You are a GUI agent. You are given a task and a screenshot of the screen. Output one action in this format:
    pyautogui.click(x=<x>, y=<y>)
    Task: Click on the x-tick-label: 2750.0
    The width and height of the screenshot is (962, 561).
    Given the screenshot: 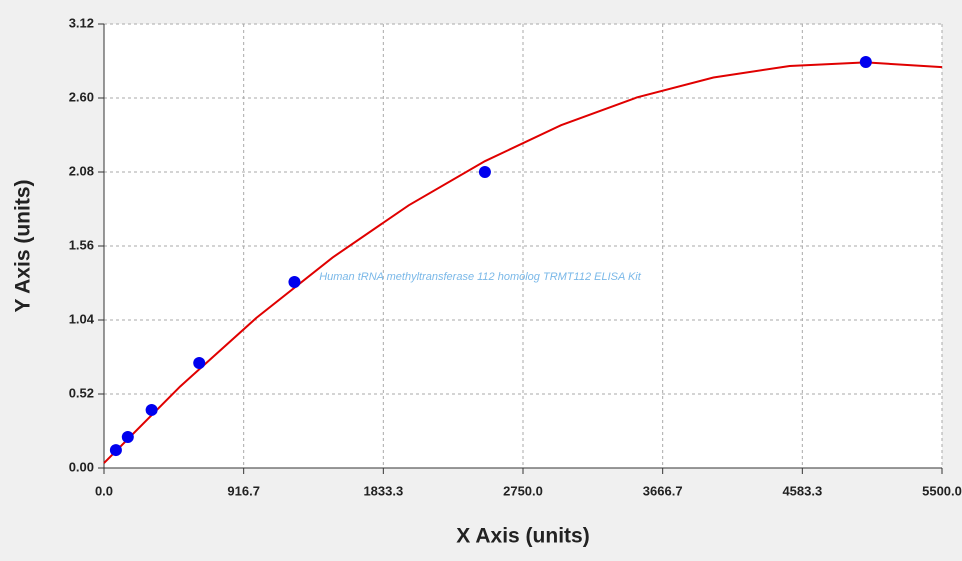 What is the action you would take?
    pyautogui.click(x=523, y=490)
    